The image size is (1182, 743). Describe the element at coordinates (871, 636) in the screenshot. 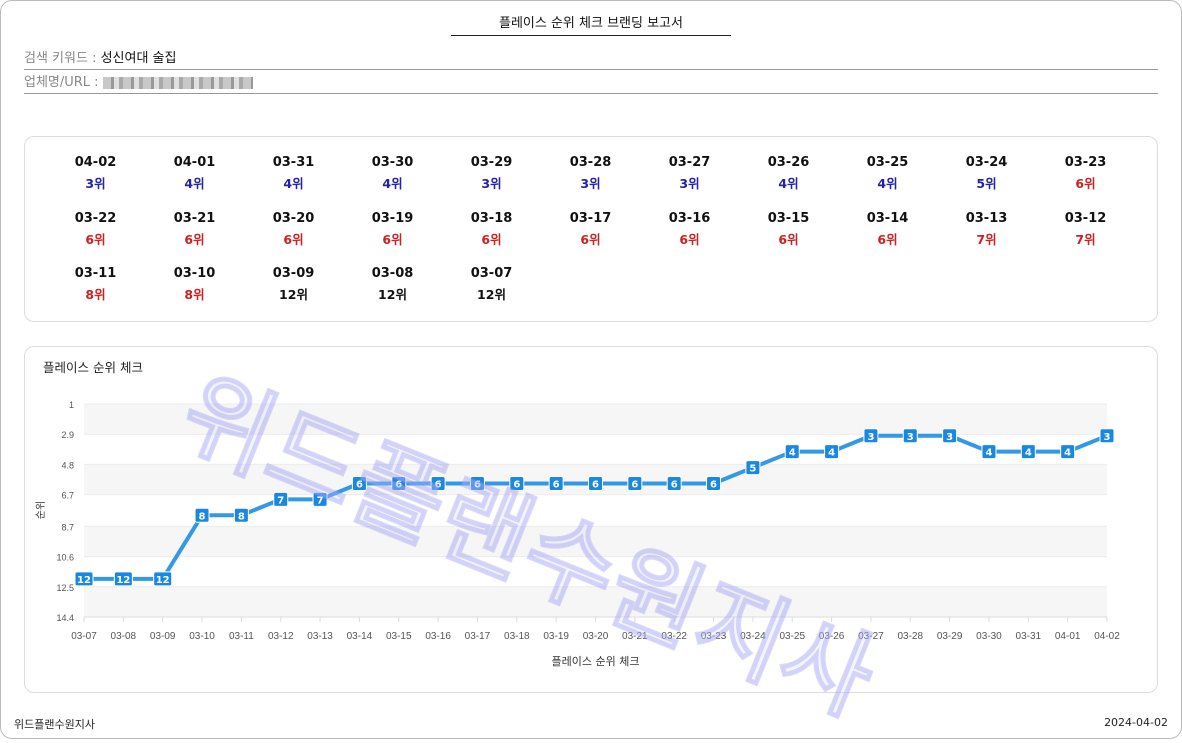

I see `x-tick-label: 03-27` at that location.